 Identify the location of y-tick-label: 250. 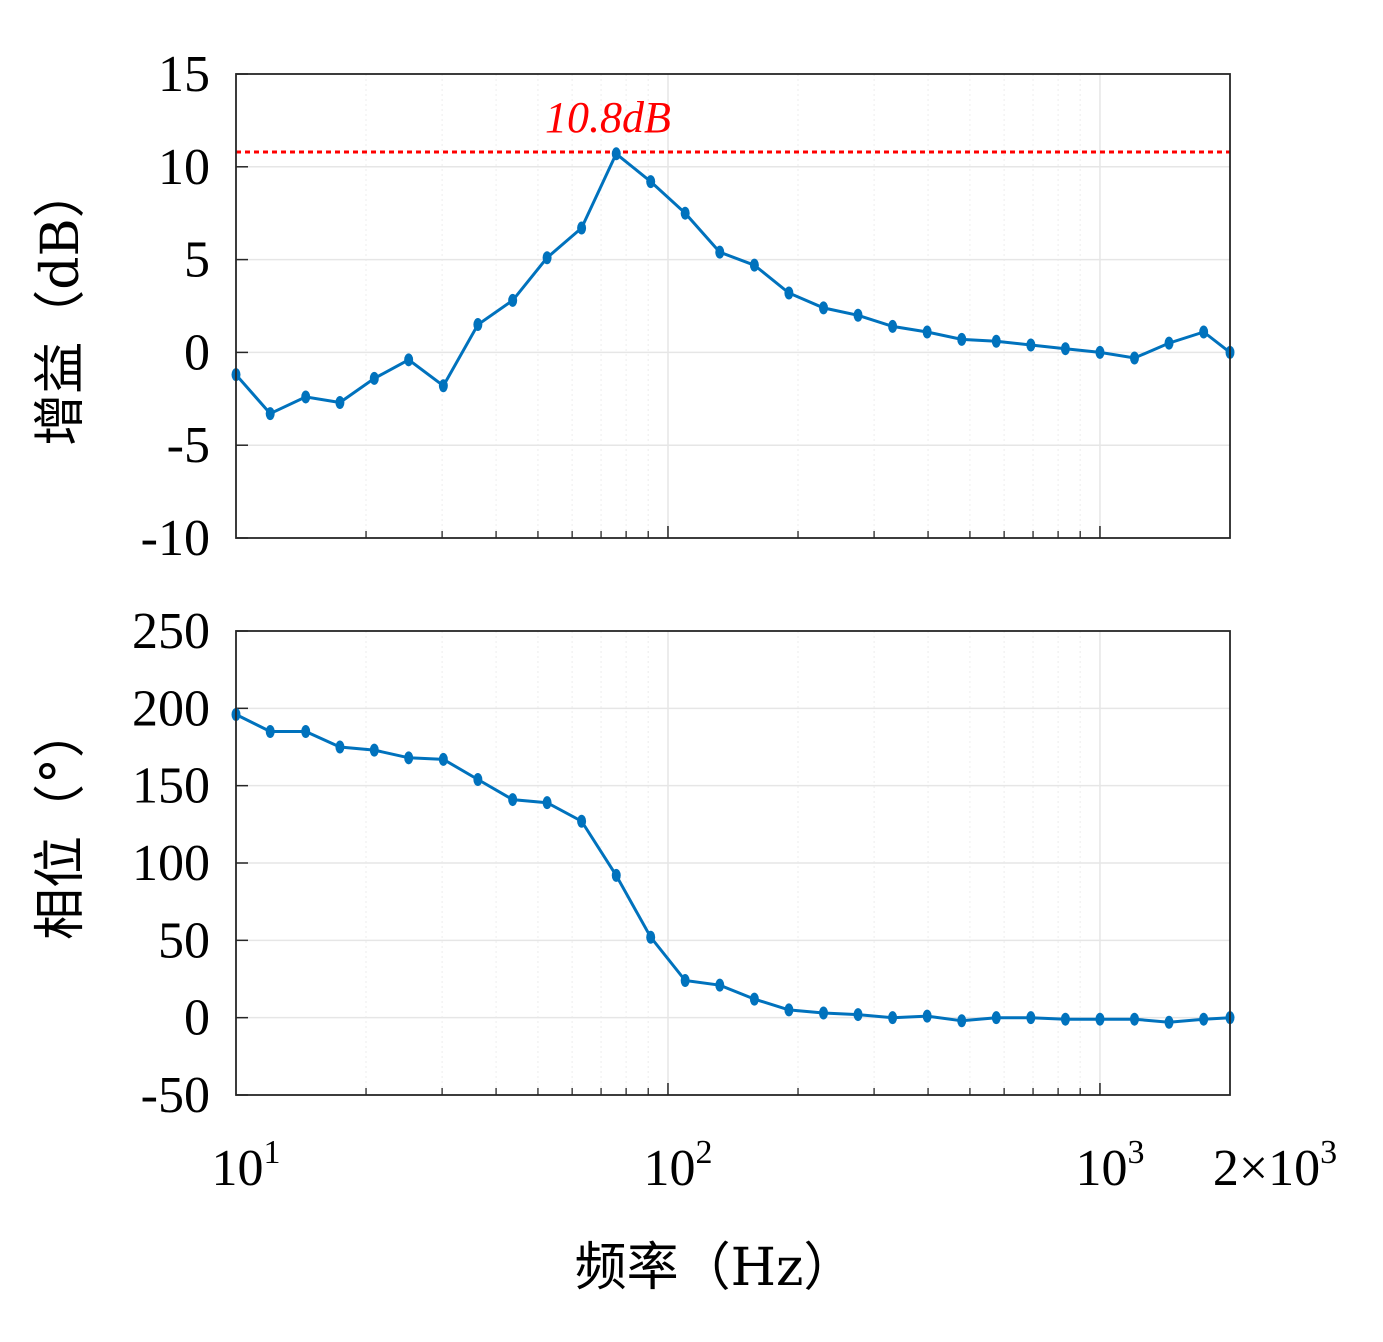
(171, 631).